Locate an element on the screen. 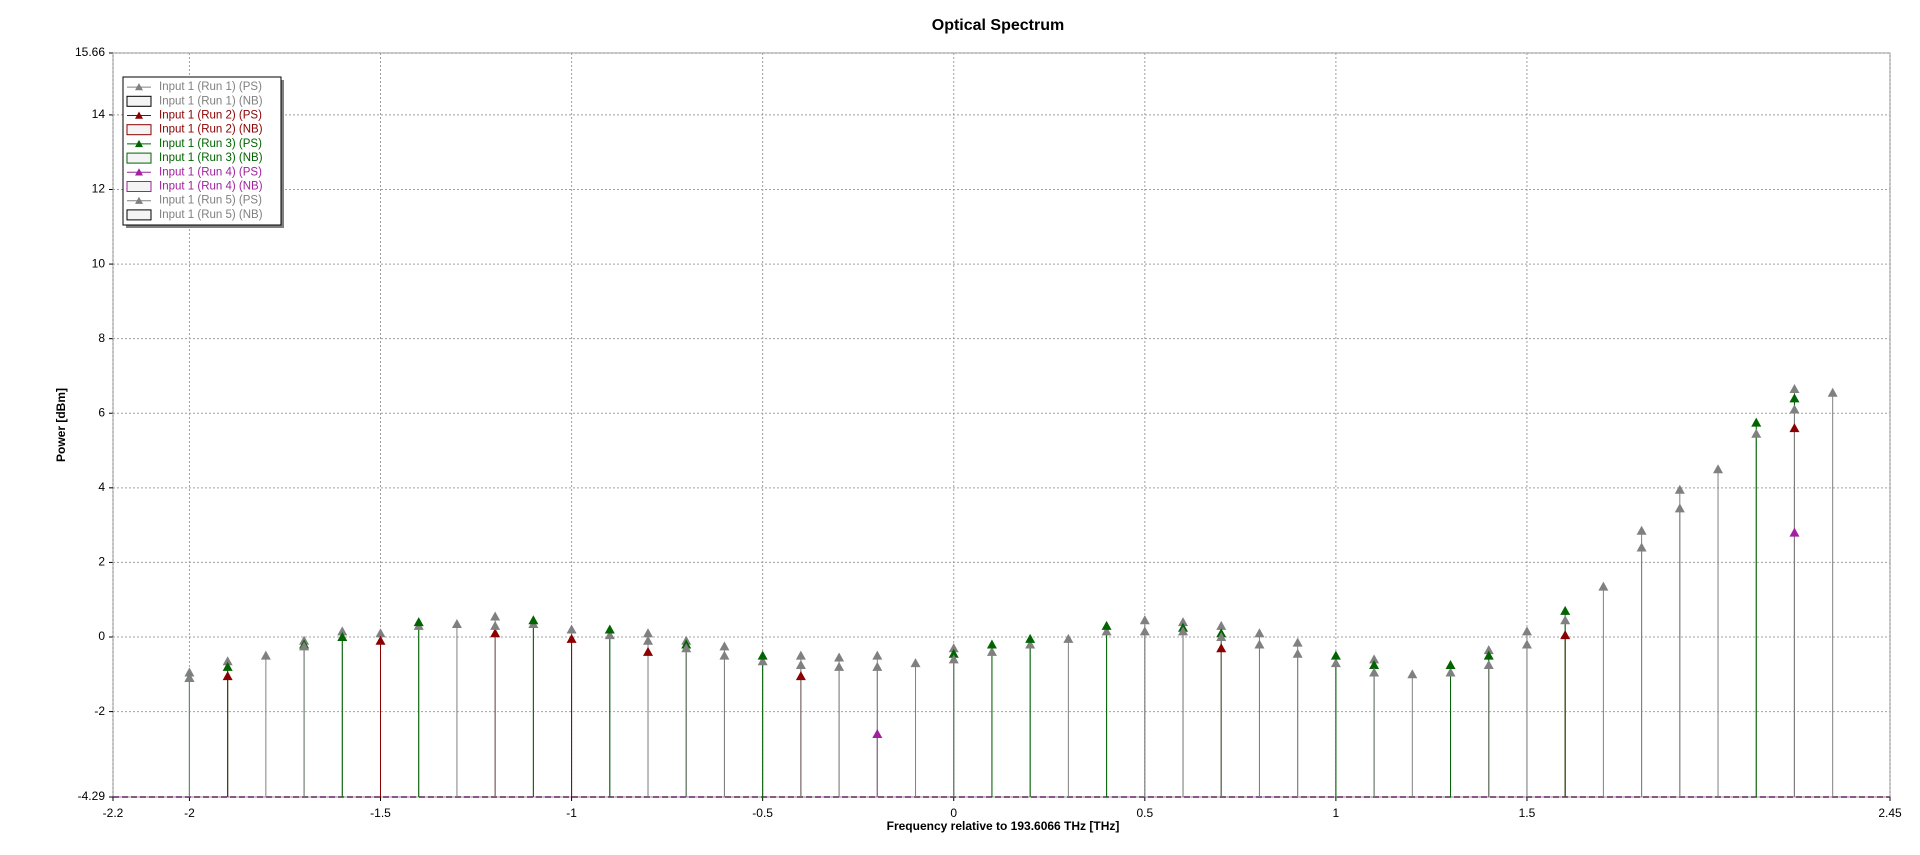 The image size is (1920, 855). legend-label: Input 1 (Run 1) (PS) is located at coordinates (210, 87).